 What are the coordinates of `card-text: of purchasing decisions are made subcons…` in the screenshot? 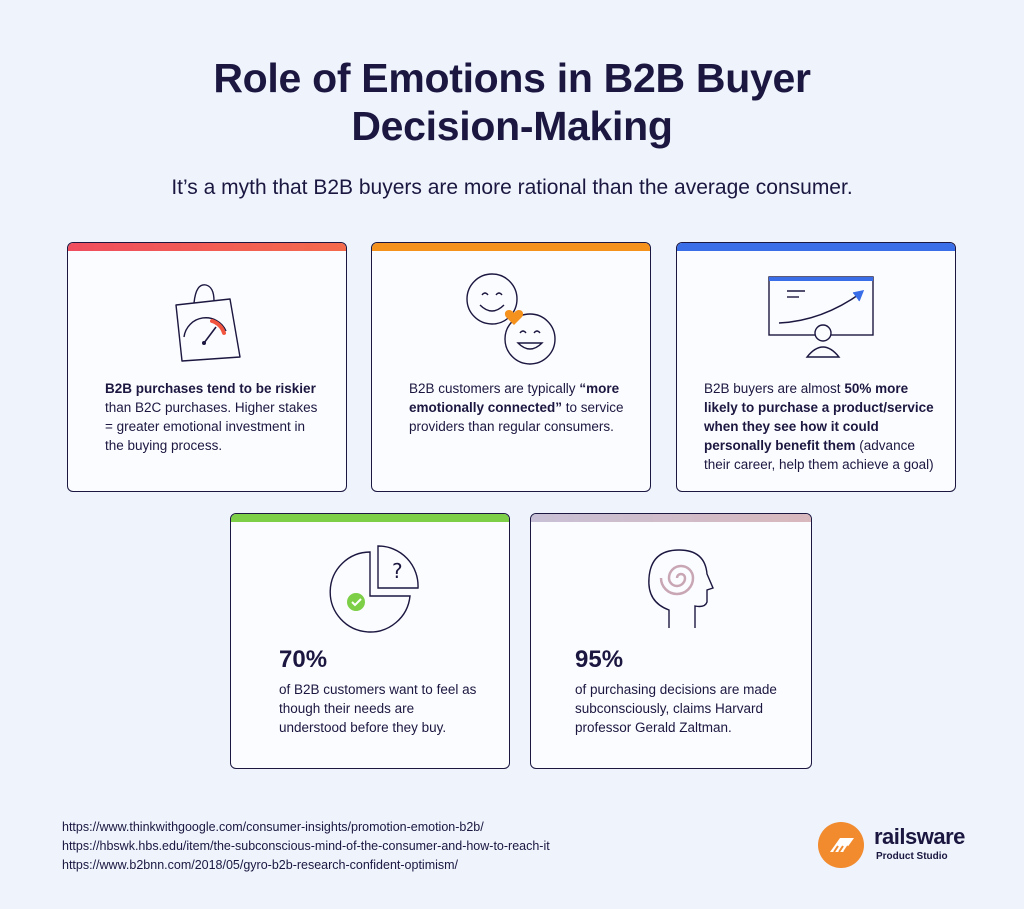 It's located at (676, 708).